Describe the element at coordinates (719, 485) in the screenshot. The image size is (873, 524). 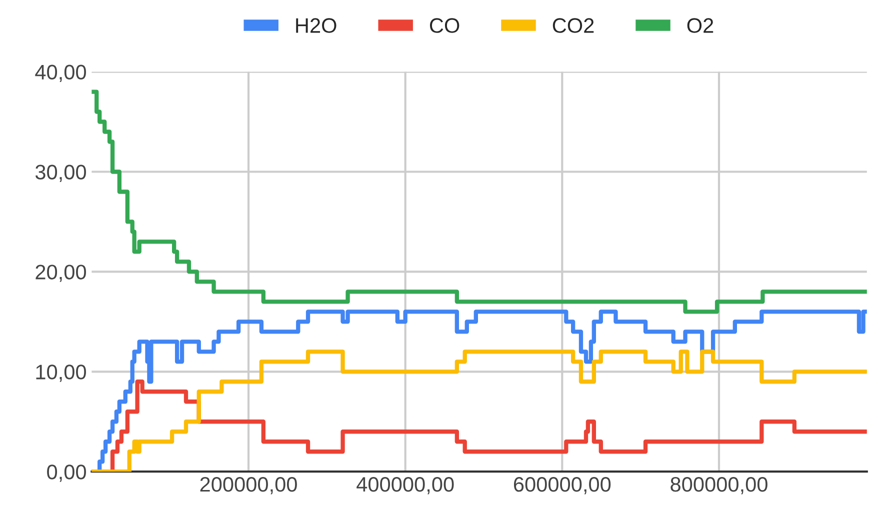
I see `x-tick-label: 800000,00` at that location.